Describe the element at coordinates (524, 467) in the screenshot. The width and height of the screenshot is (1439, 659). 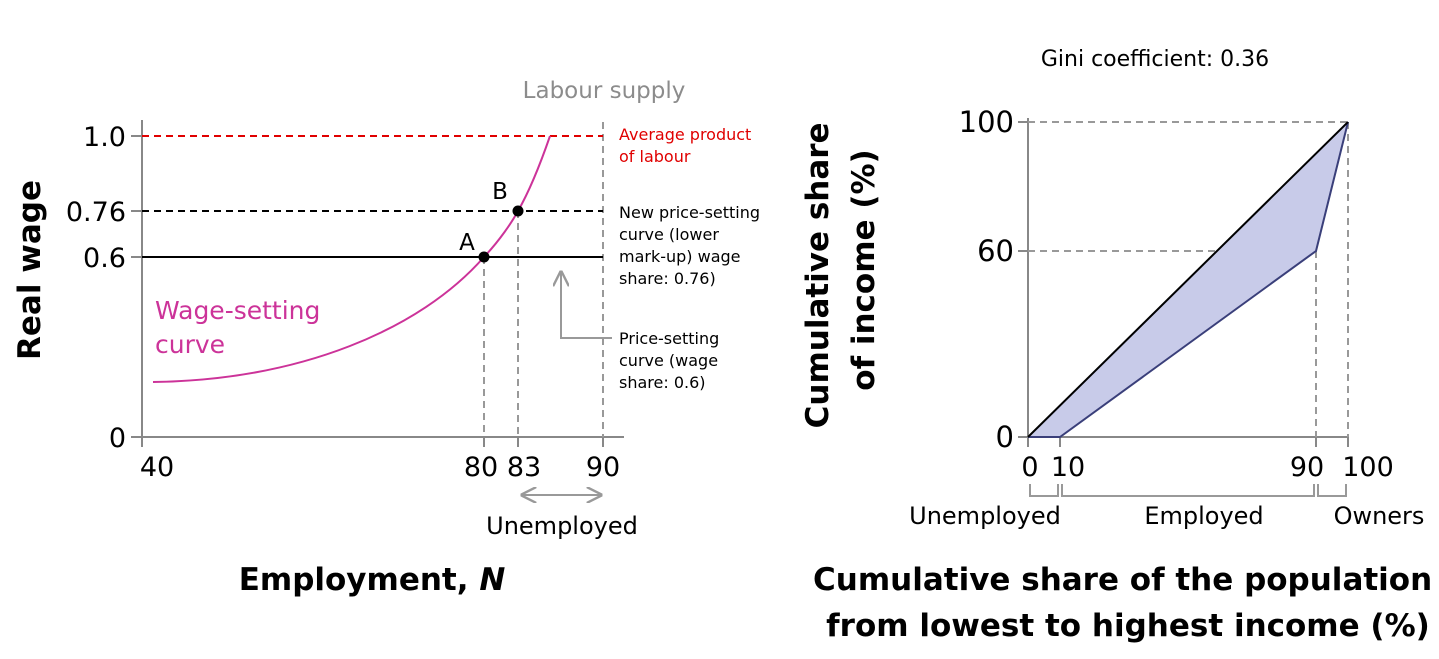
I see `left-xtick-label: 83` at that location.